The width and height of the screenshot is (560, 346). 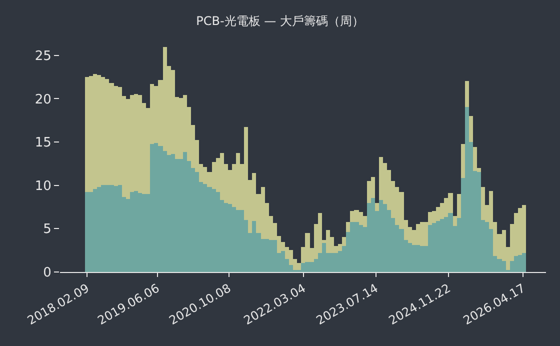 I want to click on y-tick-label: 10, so click(x=43, y=186).